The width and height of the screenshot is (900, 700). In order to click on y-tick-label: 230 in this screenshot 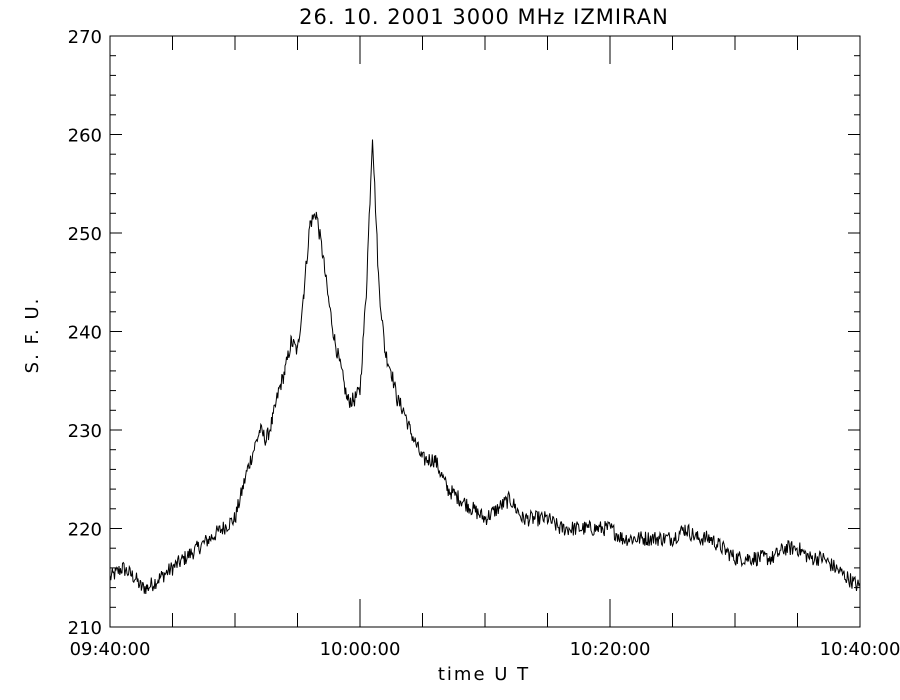, I will do `click(85, 431)`.